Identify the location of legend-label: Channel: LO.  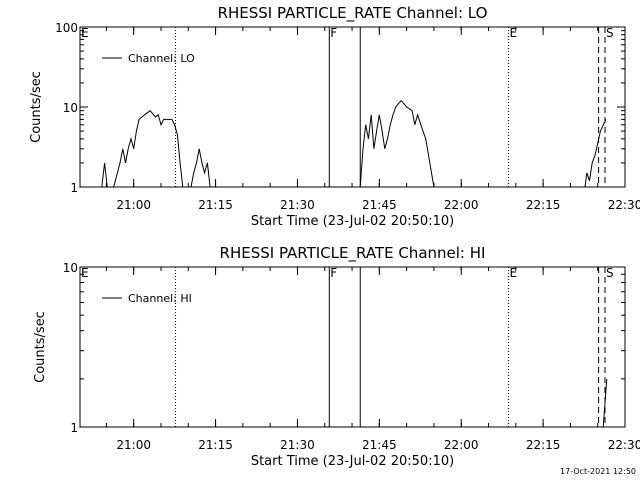
(161, 58).